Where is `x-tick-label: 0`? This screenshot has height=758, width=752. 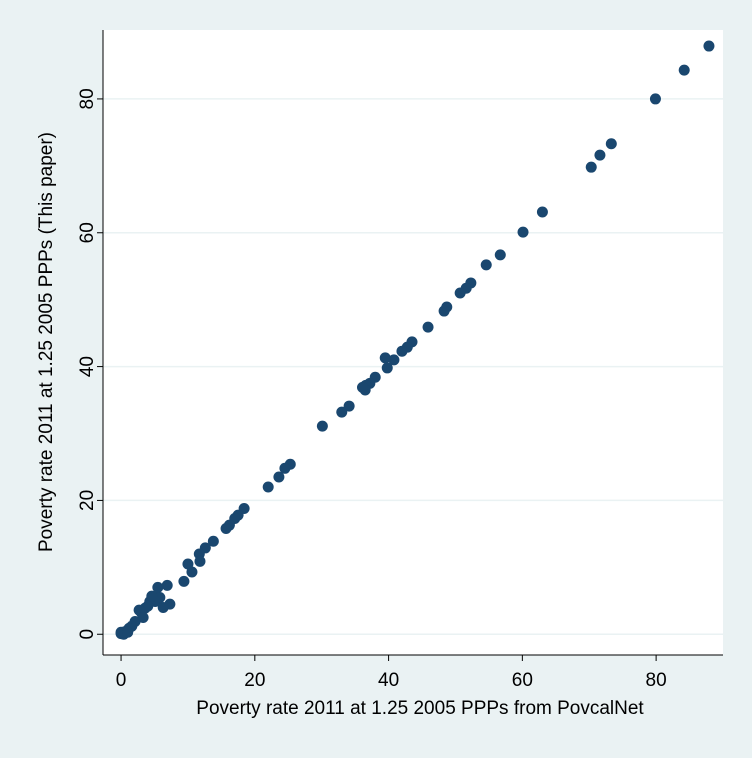 x-tick-label: 0 is located at coordinates (121, 680).